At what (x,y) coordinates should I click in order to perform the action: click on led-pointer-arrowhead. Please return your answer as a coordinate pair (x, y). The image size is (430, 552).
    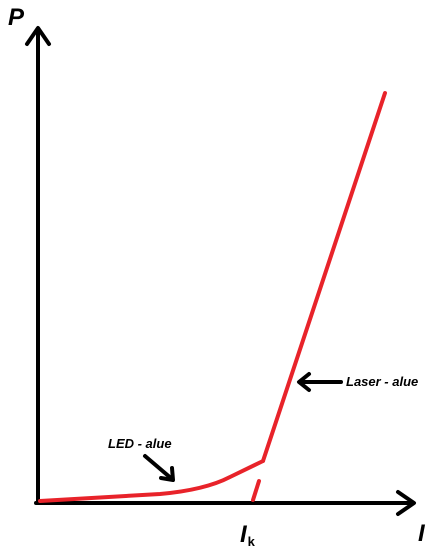
    Looking at the image, I should click on (167, 474).